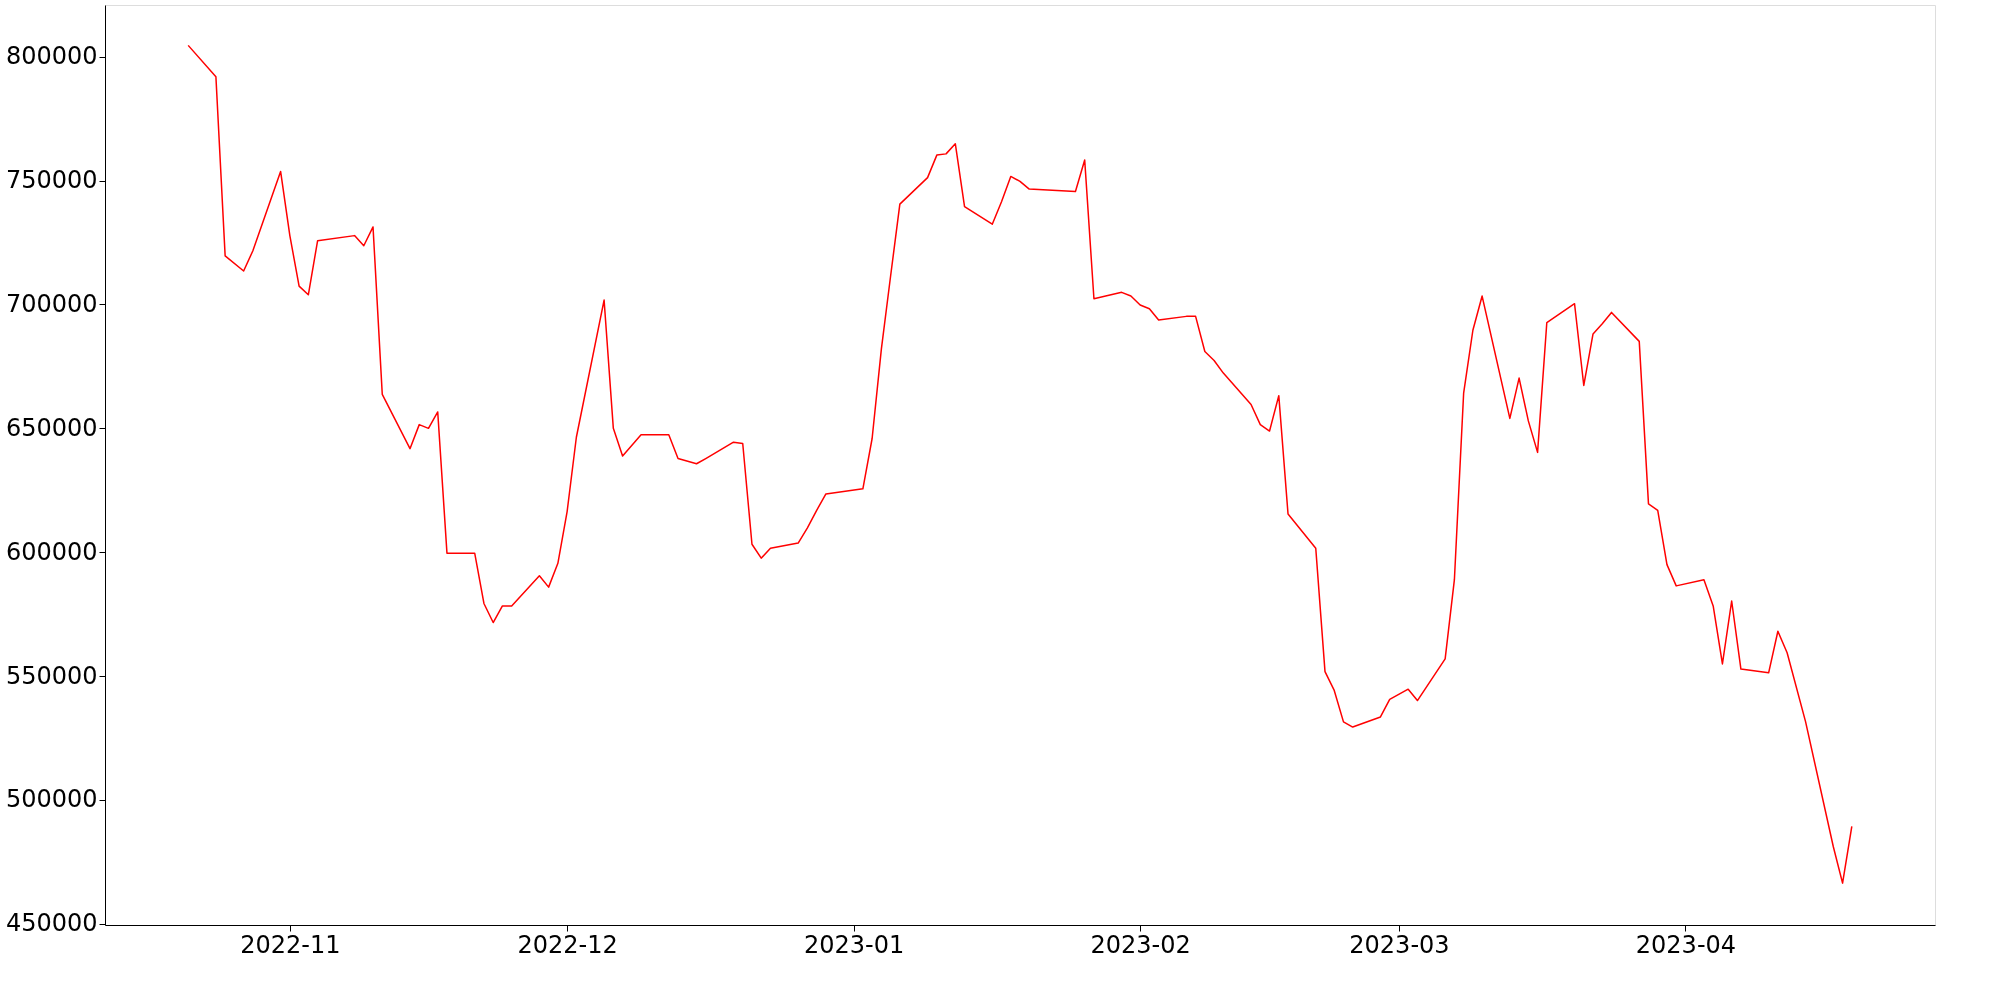  I want to click on y-tick-label: 750000, so click(51, 180).